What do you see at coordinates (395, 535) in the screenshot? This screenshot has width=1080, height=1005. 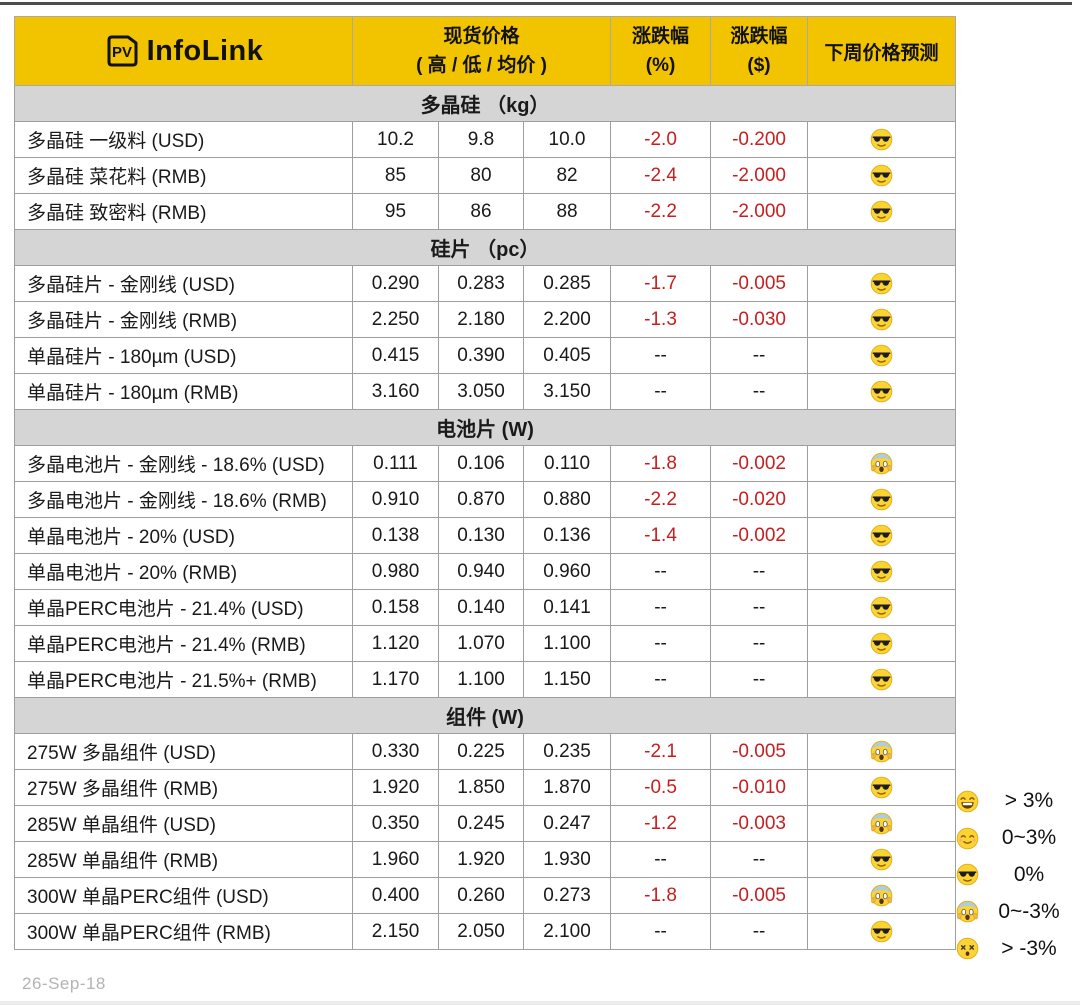 I see `price-high-cell: 0.138` at bounding box center [395, 535].